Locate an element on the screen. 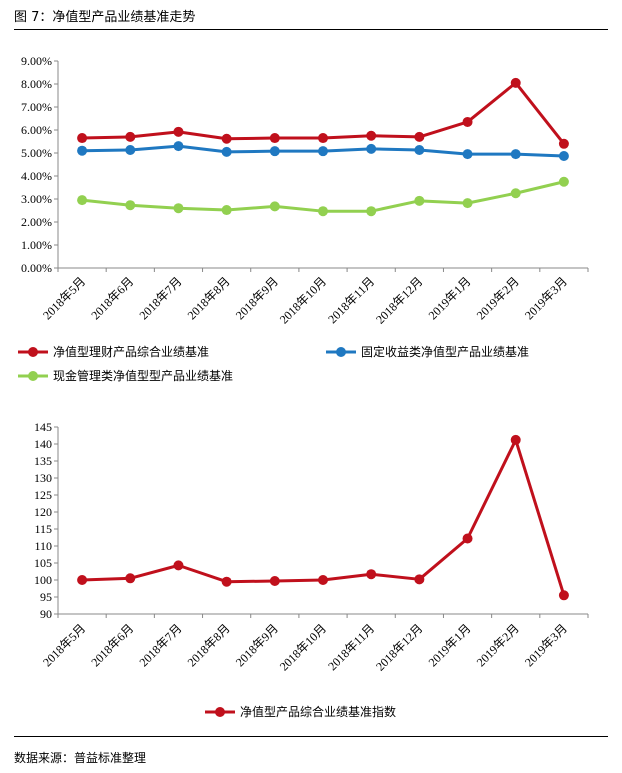 The width and height of the screenshot is (622, 773). y-tick-label-1: 105 is located at coordinates (43, 563).